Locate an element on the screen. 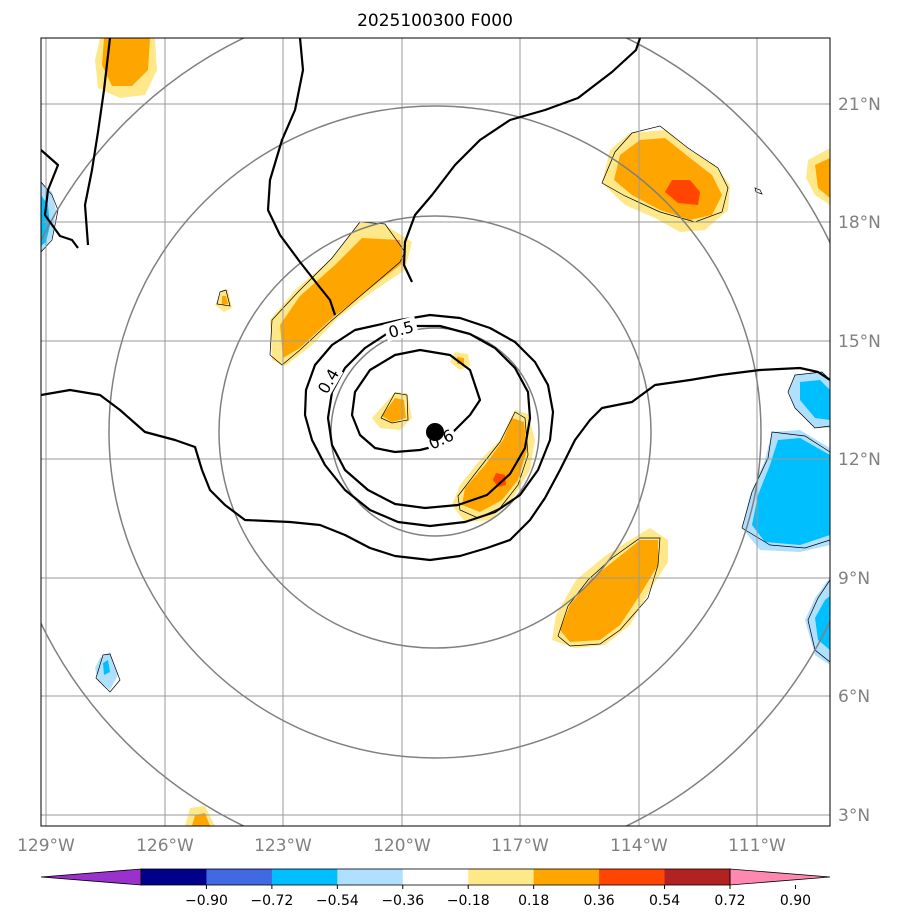 The height and width of the screenshot is (924, 900). colorbar-extend-max is located at coordinates (780, 877).